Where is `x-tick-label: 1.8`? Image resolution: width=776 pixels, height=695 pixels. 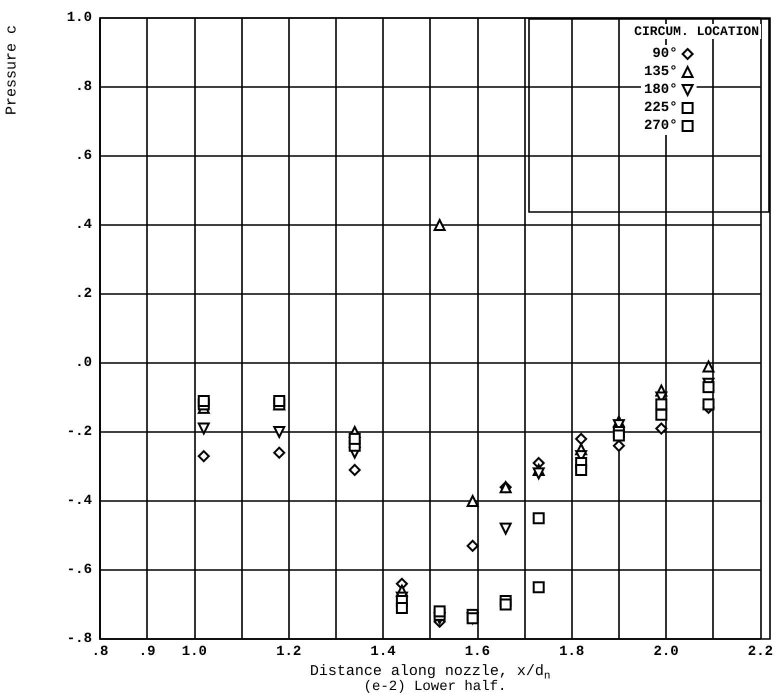 x-tick-label: 1.8 is located at coordinates (571, 652).